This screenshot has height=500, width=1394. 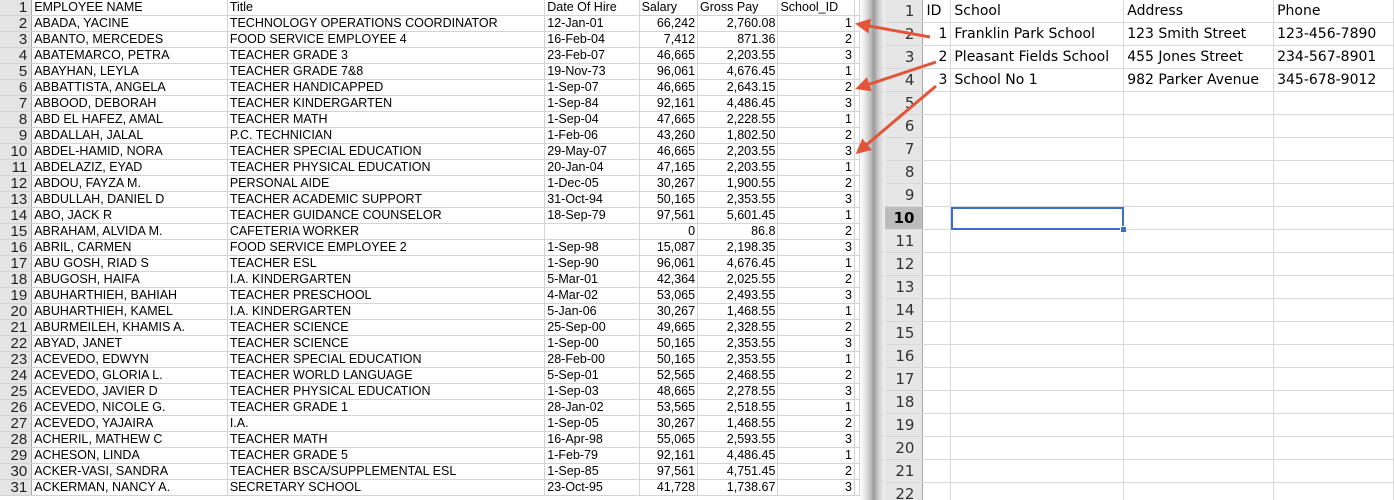 I want to click on title-cell: TECHNOLOGY OPERATIONS COORDINATOR, so click(x=386, y=23).